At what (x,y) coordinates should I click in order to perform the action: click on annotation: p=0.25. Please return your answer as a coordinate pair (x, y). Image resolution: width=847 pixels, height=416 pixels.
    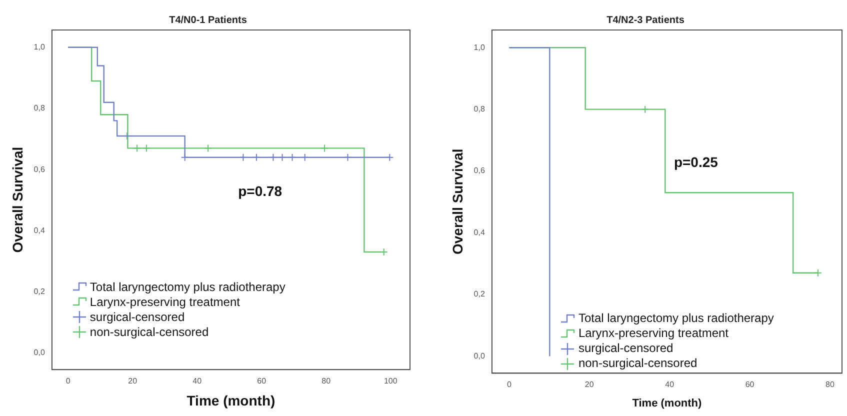
    Looking at the image, I should click on (696, 162).